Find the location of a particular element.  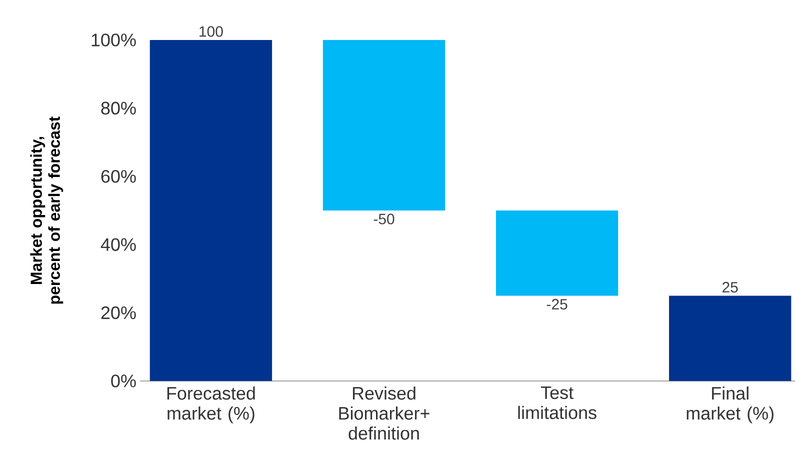

y-tick-label: 80% is located at coordinates (118, 108).